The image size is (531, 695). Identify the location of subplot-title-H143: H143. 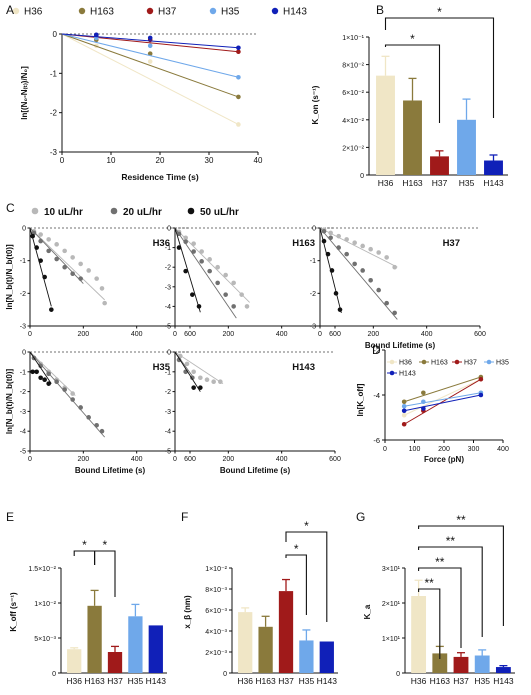
(303, 367).